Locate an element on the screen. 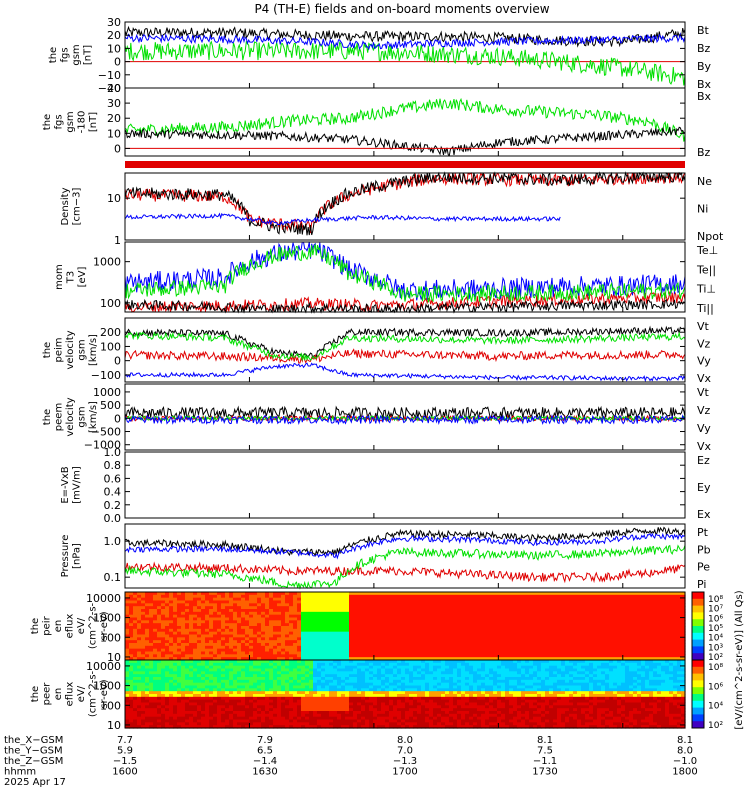 The width and height of the screenshot is (750, 800). series-line-Vx is located at coordinates (405, 372).